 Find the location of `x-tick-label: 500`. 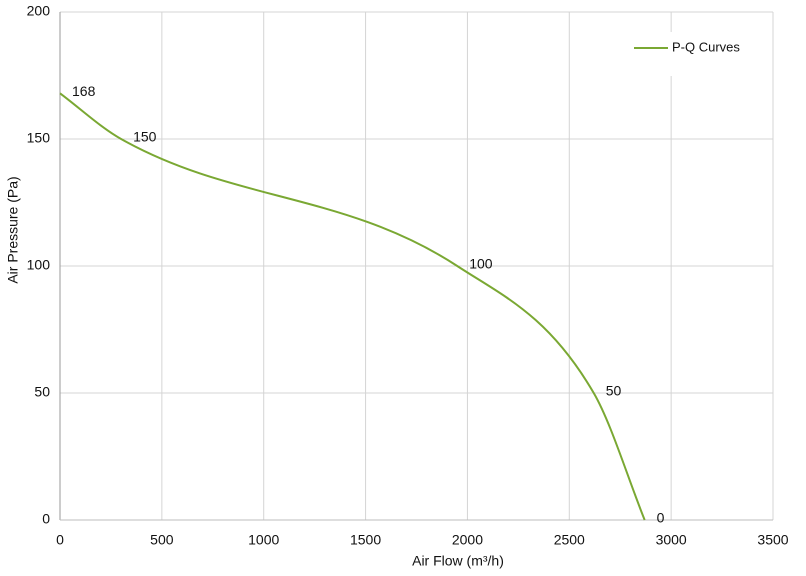

x-tick-label: 500 is located at coordinates (162, 540).